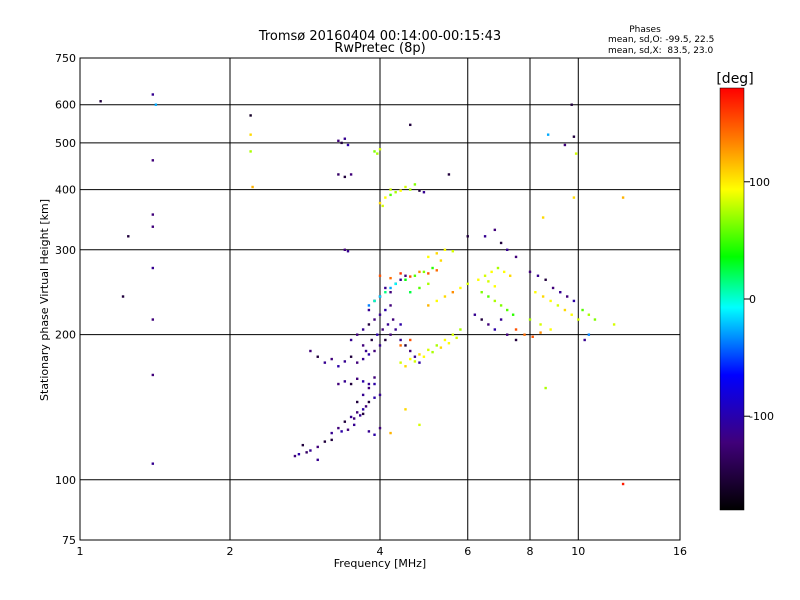 The image size is (800, 600). Describe the element at coordinates (44, 300) in the screenshot. I see `y-axis-label: Stationary phase Virtual Height [km]` at that location.